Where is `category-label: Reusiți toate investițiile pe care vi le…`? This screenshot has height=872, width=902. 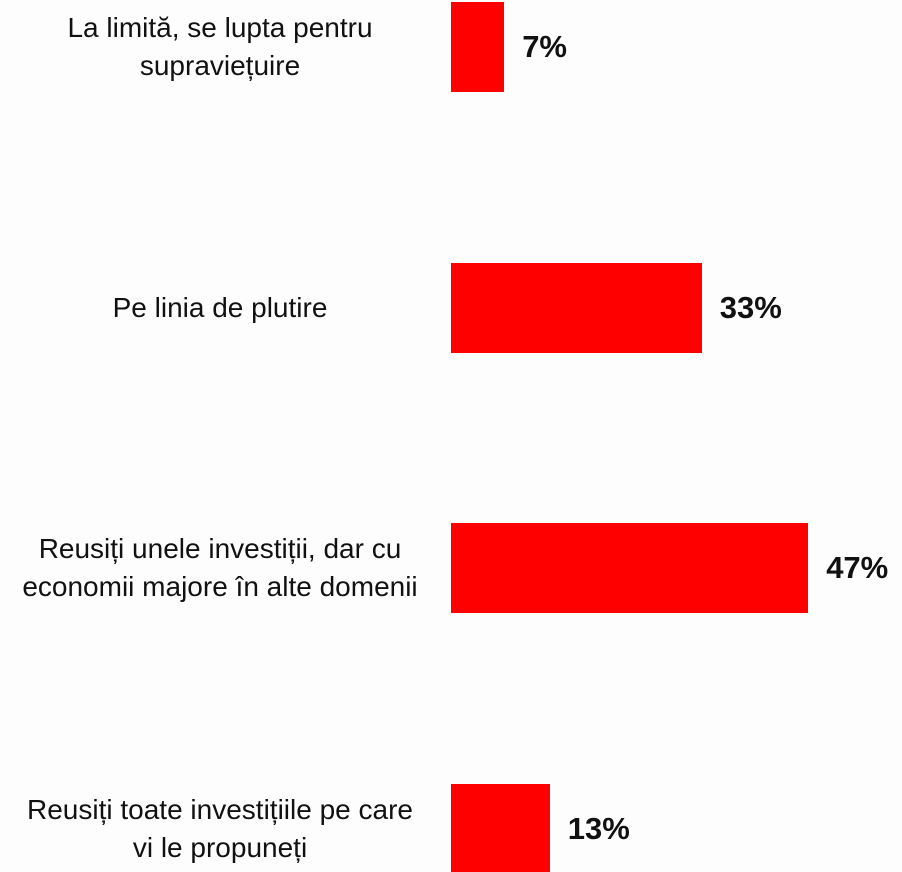 category-label: Reusiți toate investițiile pe care vi le… is located at coordinates (220, 828).